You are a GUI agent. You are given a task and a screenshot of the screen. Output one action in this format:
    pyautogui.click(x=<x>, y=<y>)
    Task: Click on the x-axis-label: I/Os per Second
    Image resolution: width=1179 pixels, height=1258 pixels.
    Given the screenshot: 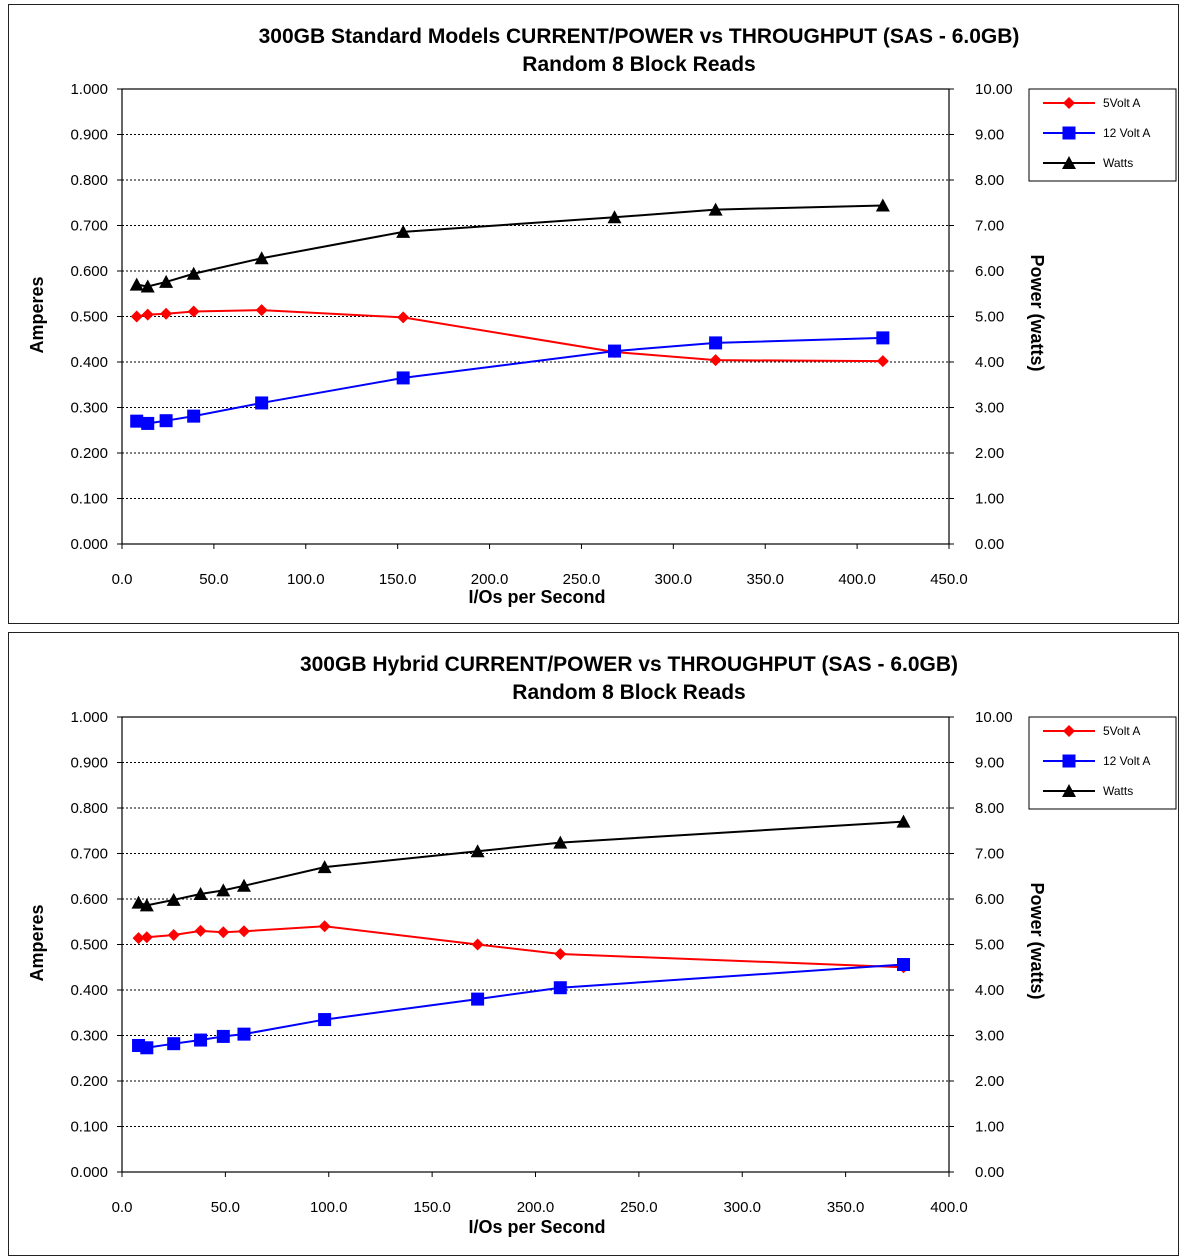 What is the action you would take?
    pyautogui.click(x=536, y=597)
    